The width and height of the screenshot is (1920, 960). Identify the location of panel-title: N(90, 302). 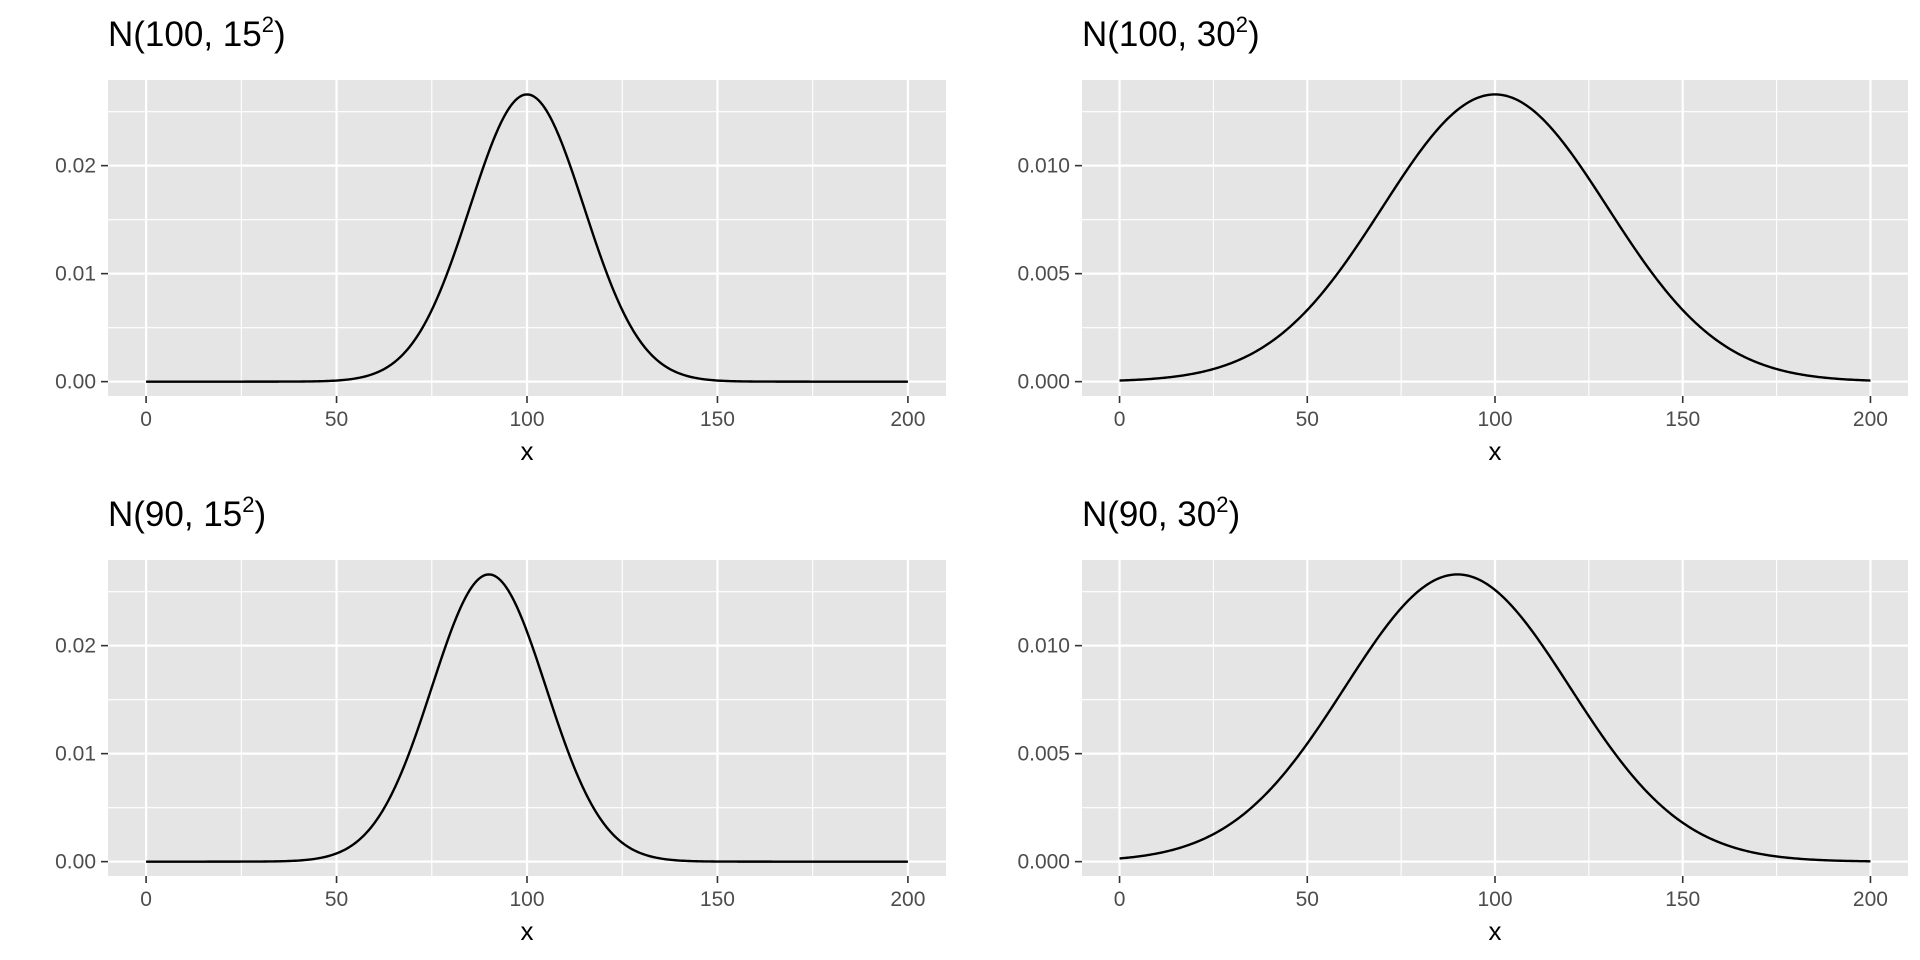
(1161, 513).